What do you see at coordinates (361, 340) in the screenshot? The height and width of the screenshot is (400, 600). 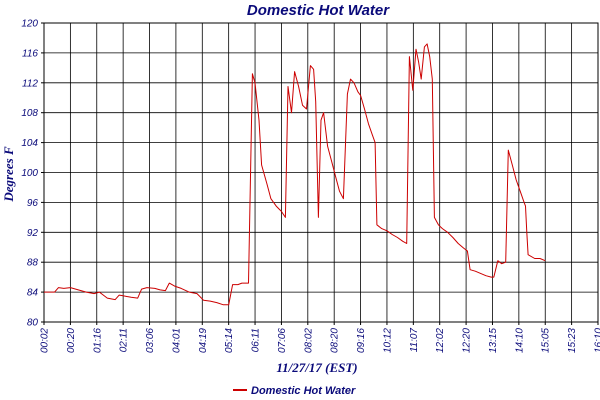 I see `x-tick-label: 09:16` at bounding box center [361, 340].